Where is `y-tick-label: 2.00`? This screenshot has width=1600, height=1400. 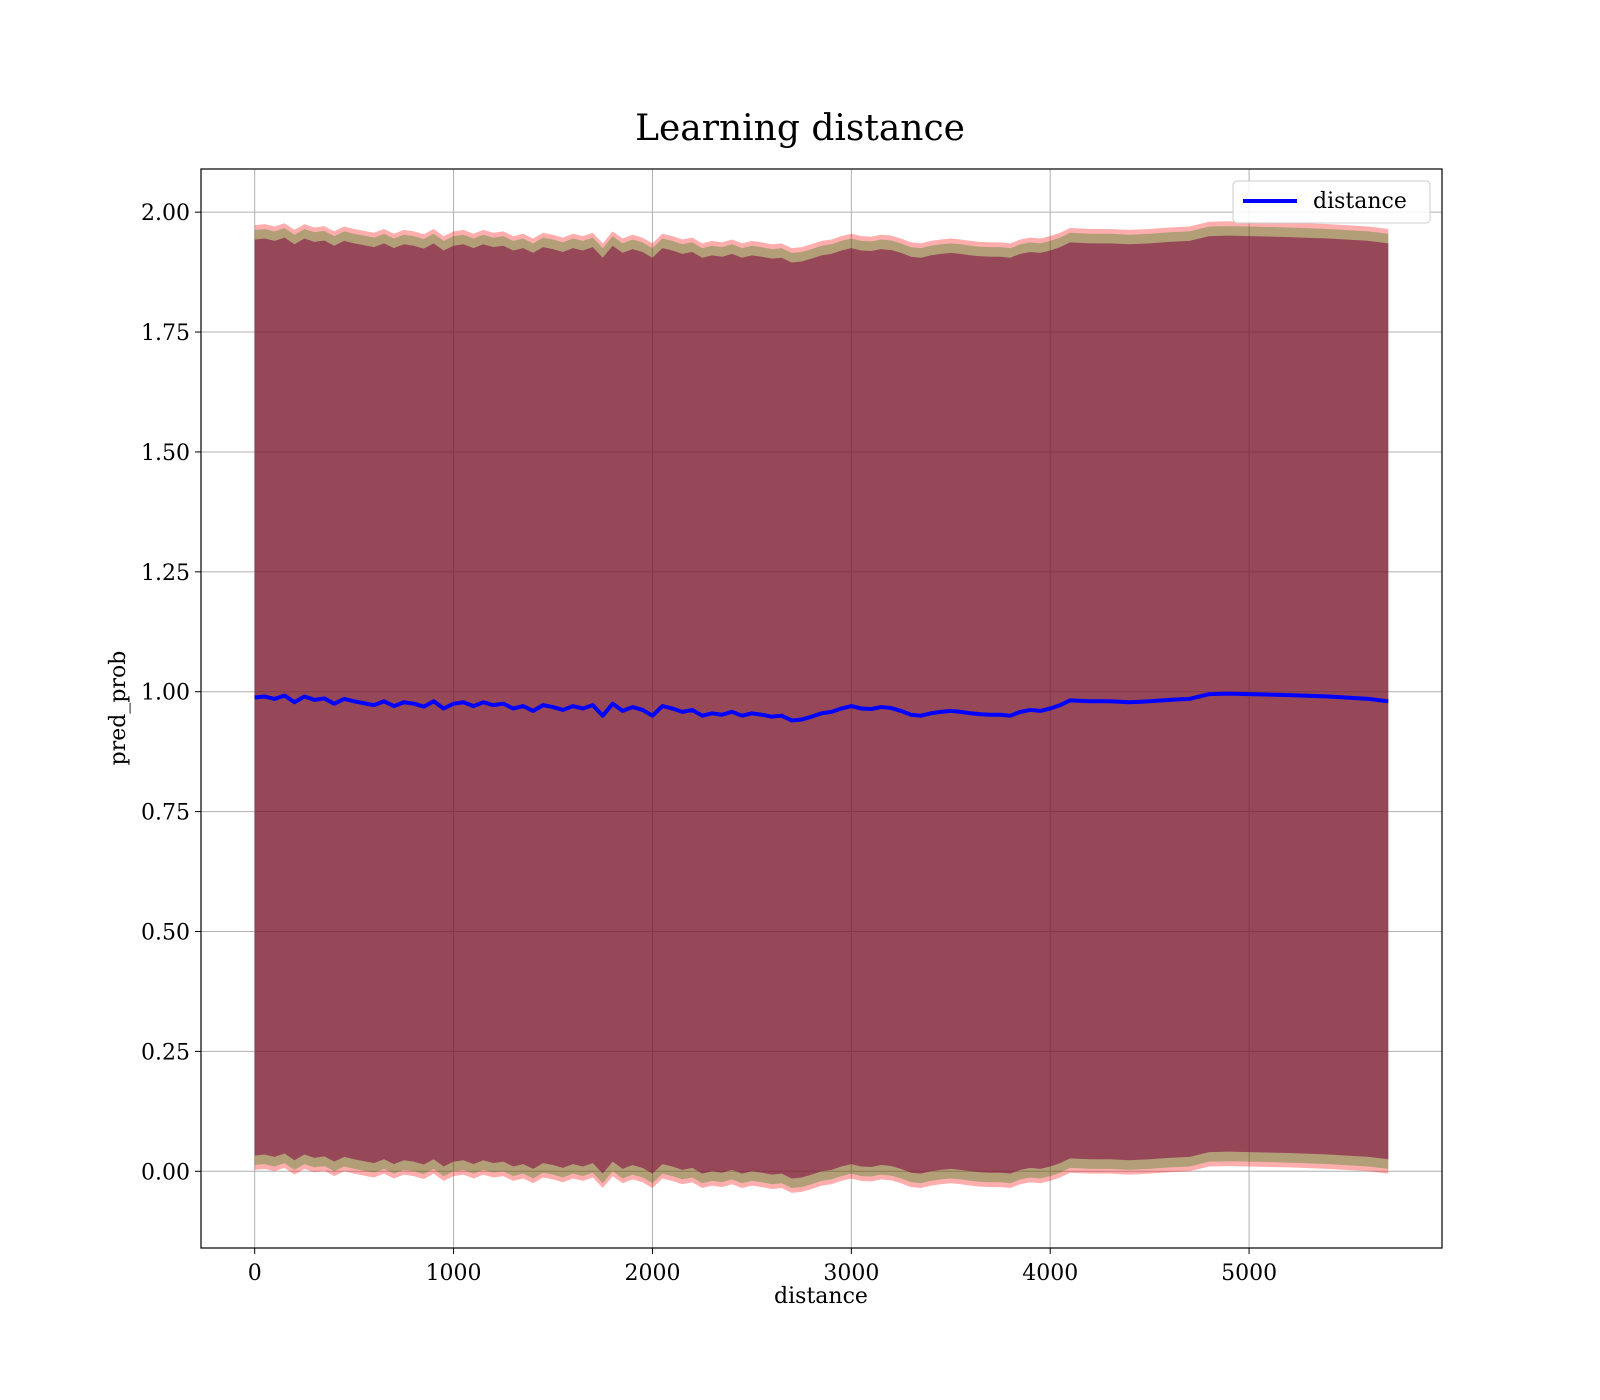
y-tick-label: 2.00 is located at coordinates (165, 213).